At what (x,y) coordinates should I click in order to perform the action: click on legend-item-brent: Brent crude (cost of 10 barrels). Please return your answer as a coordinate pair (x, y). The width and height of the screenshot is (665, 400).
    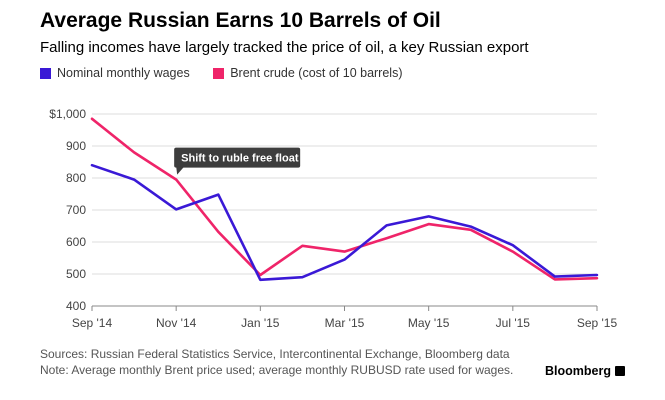
    Looking at the image, I should click on (307, 73).